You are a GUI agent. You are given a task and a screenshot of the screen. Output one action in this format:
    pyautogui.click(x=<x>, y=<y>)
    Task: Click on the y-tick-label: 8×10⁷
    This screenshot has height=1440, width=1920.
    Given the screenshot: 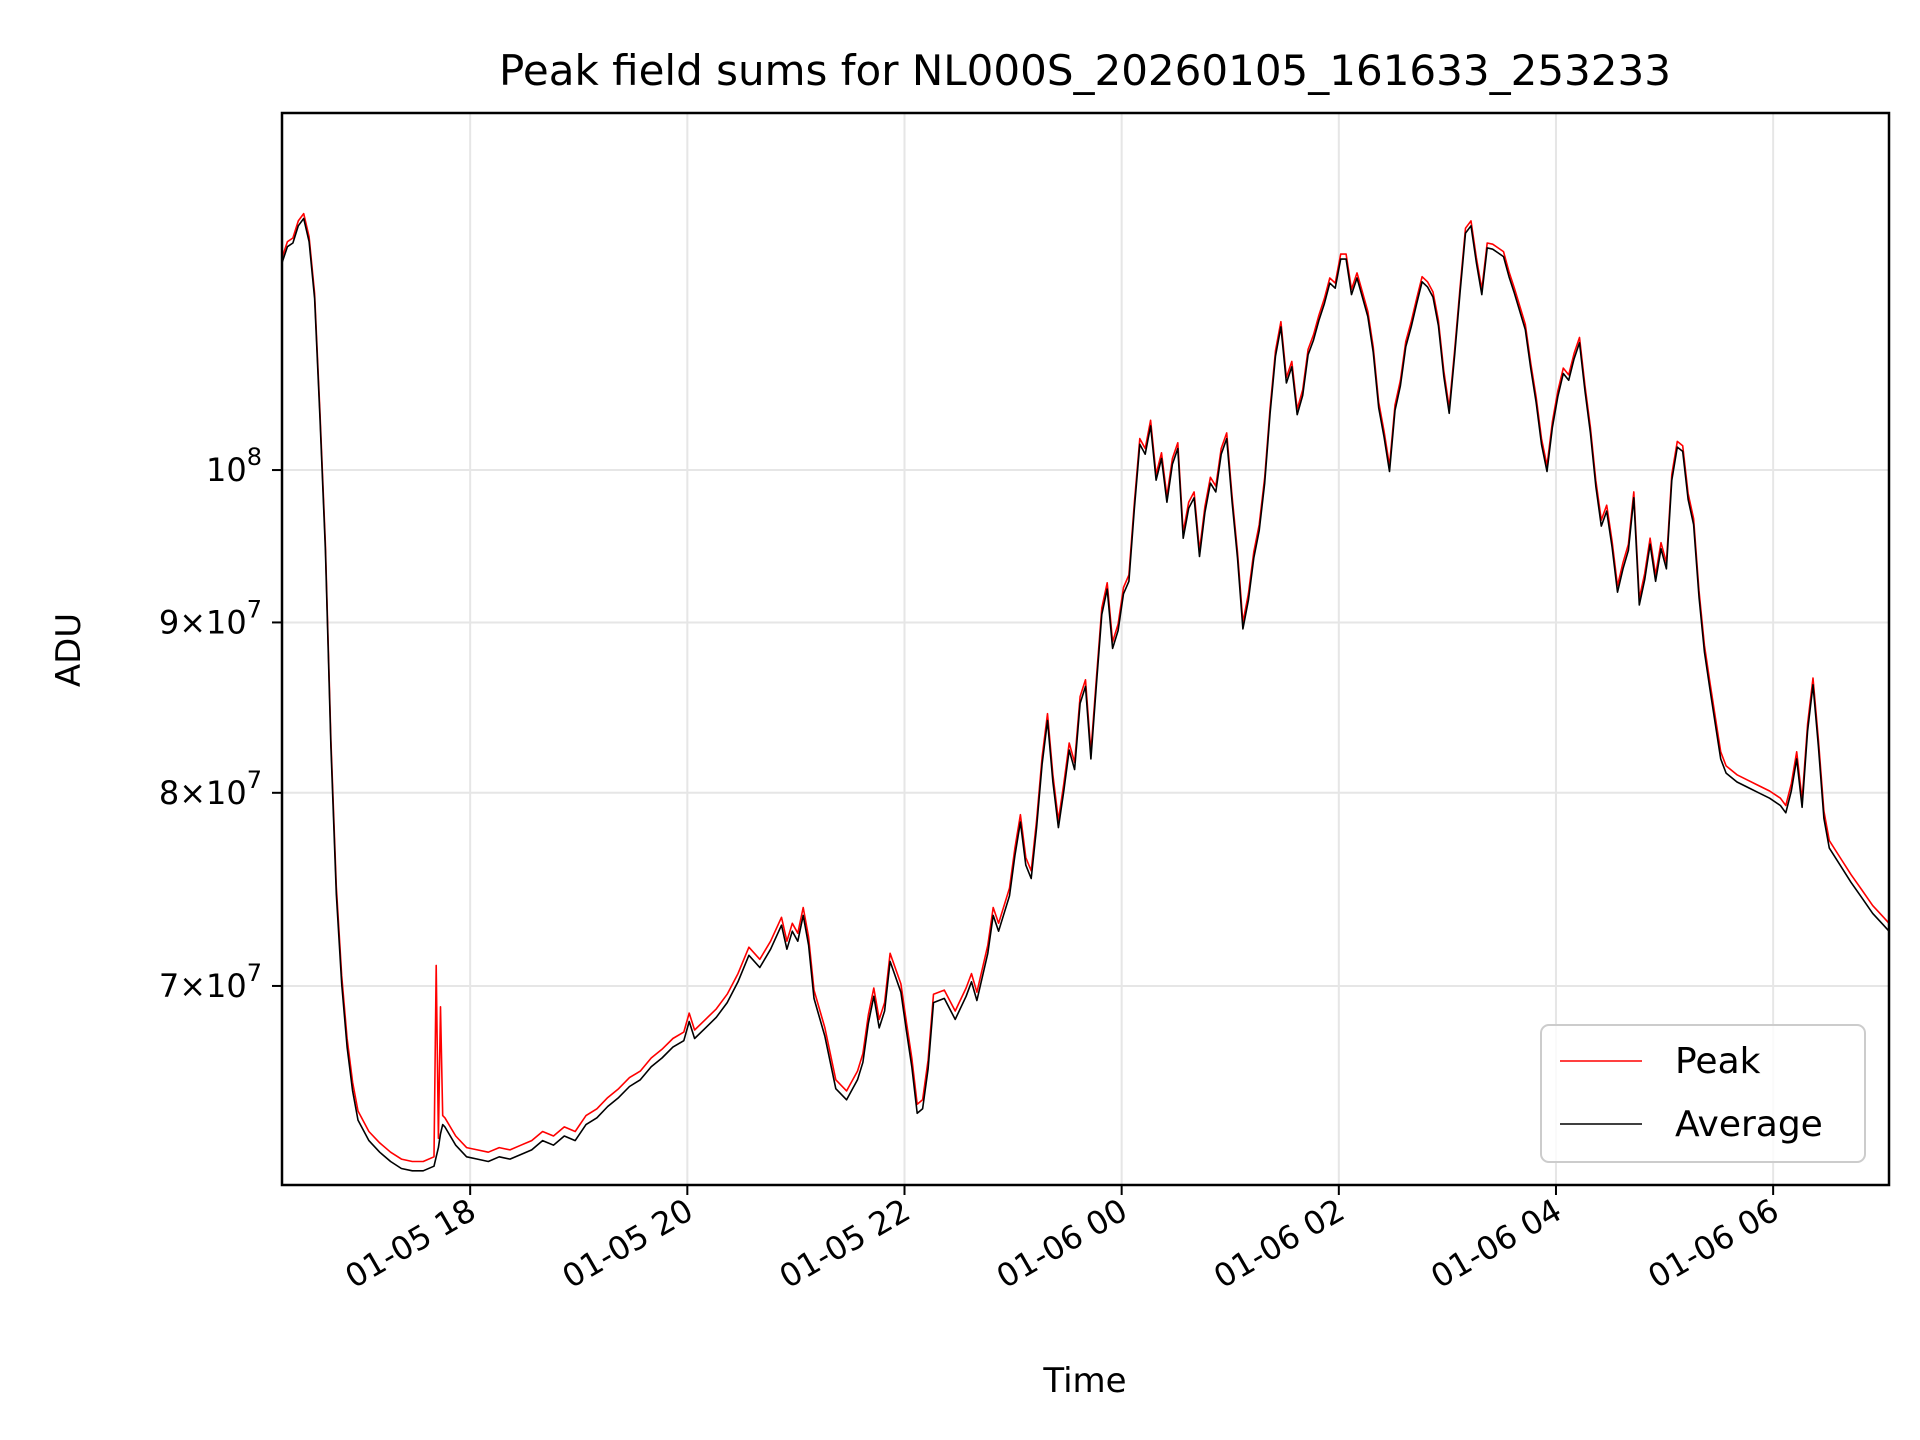 What is the action you would take?
    pyautogui.click(x=210, y=789)
    